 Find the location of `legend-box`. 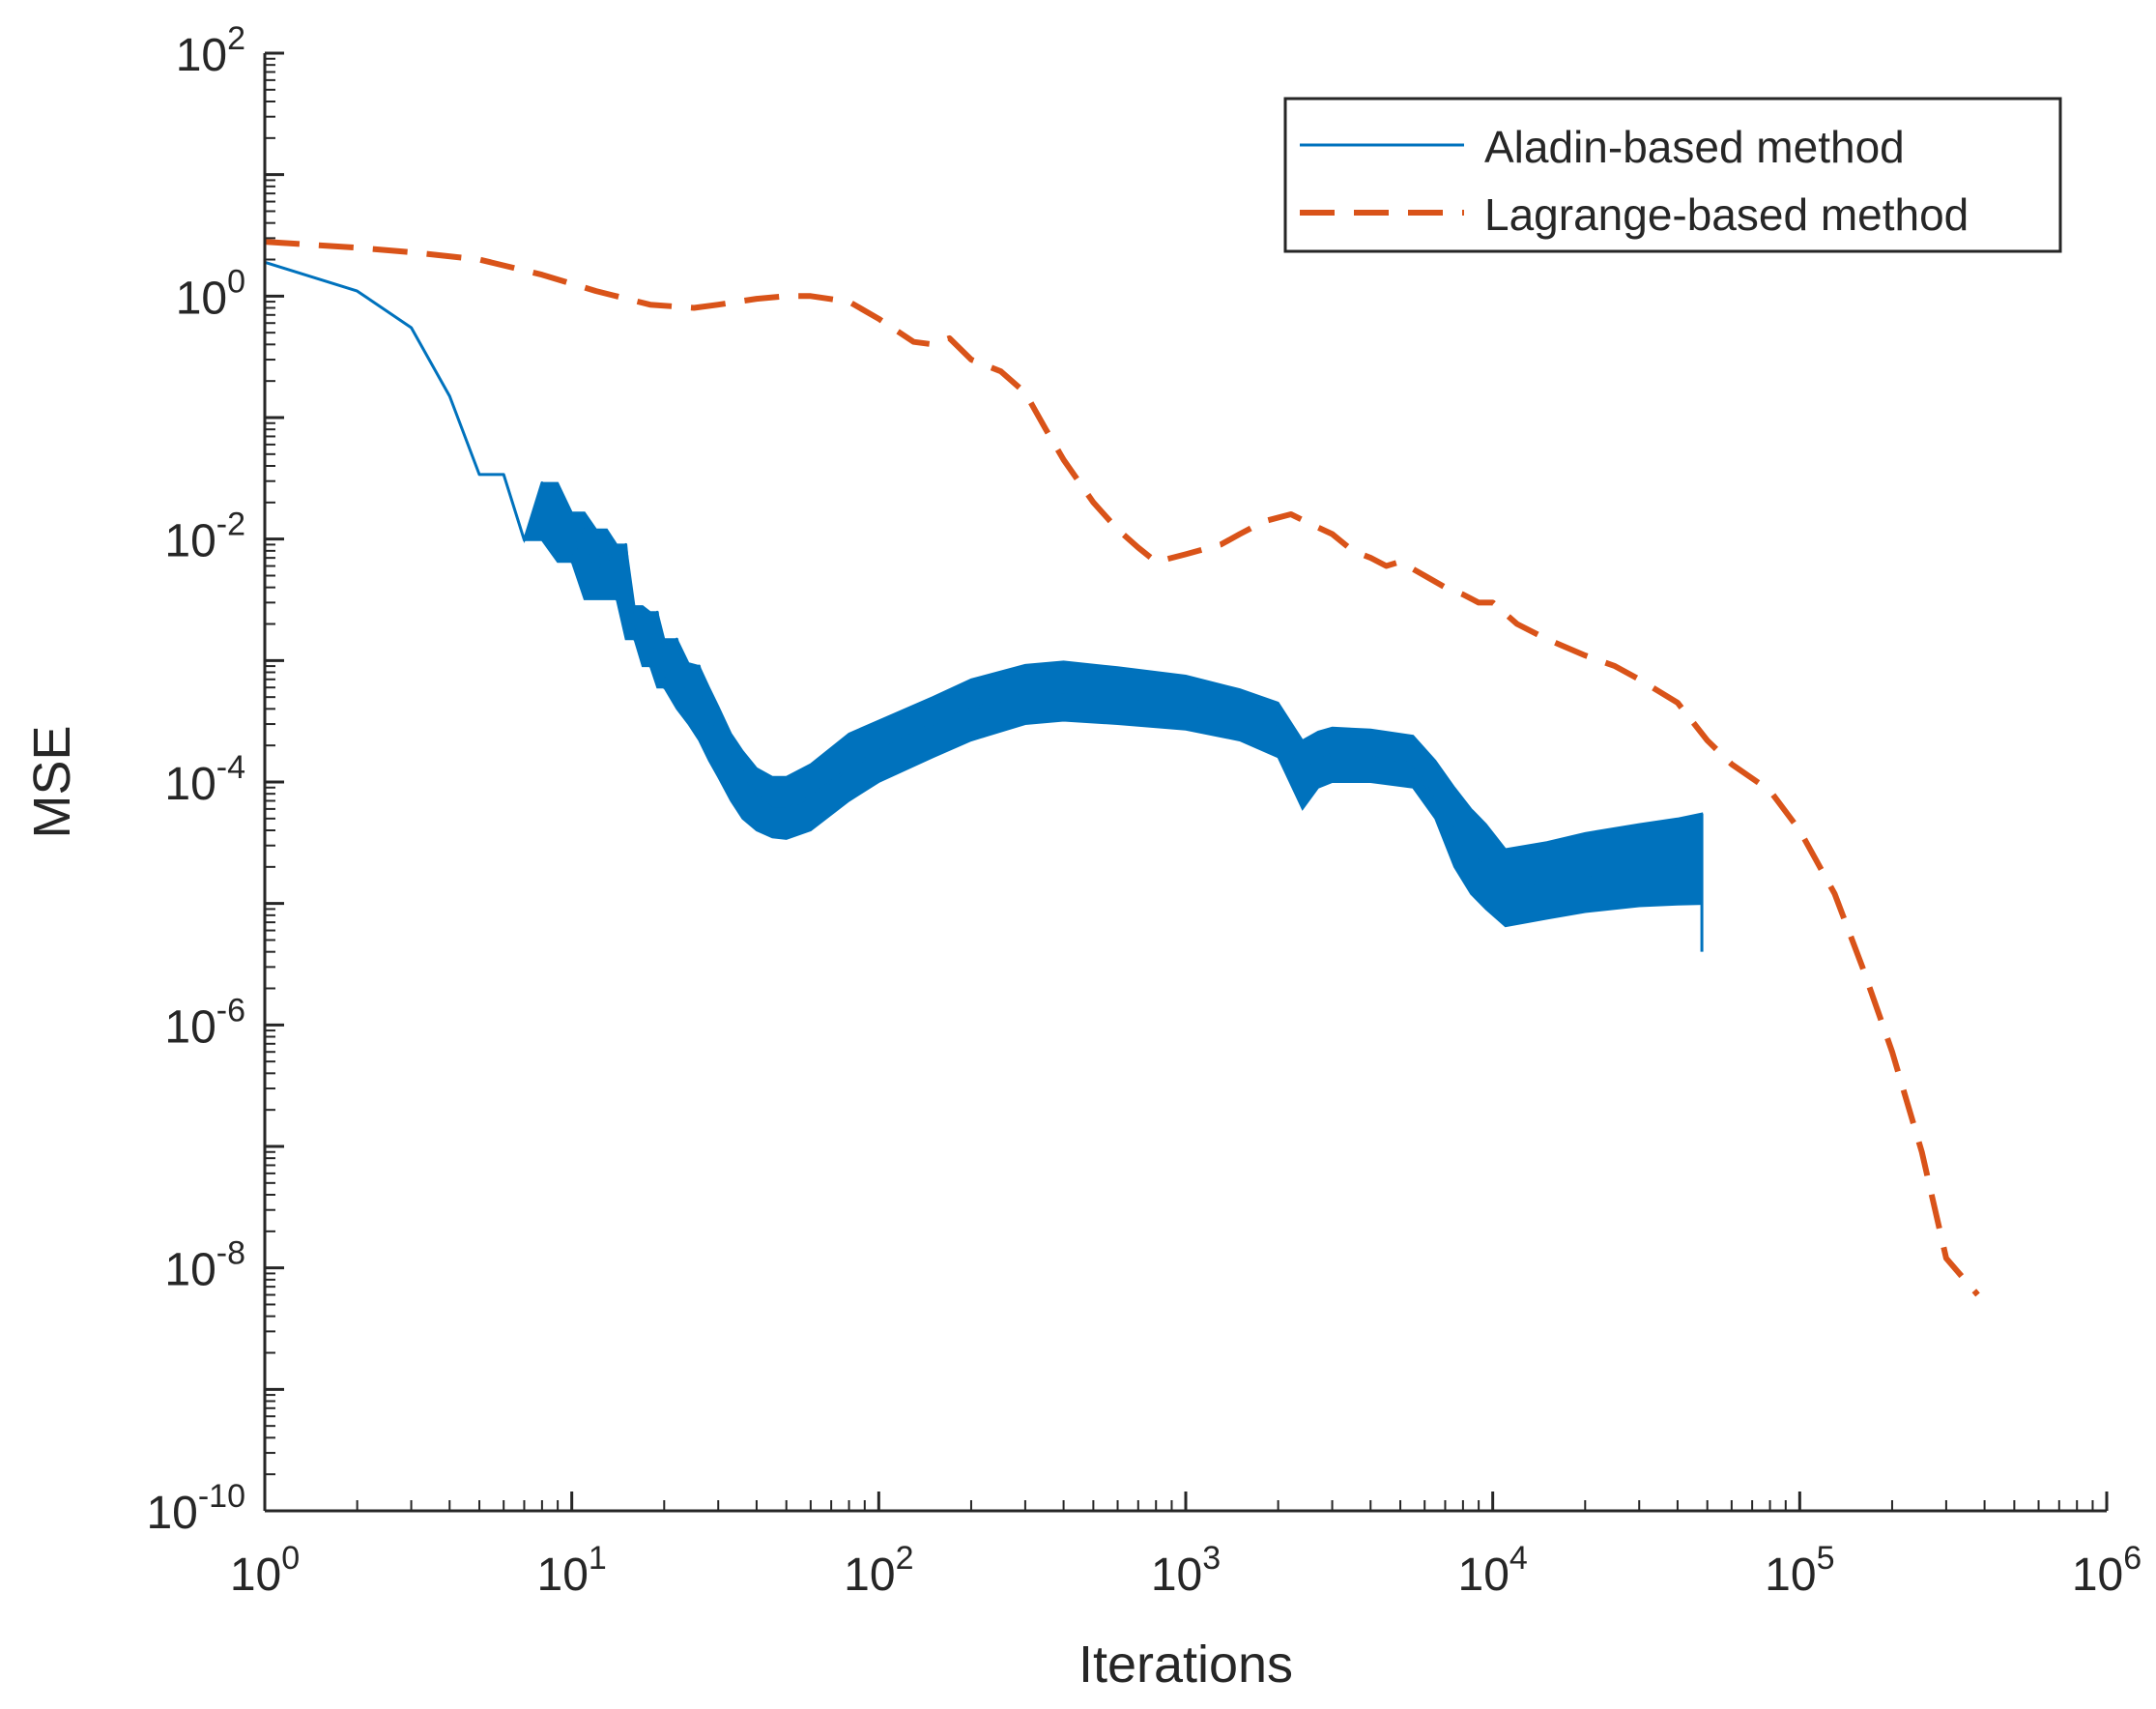

legend-box is located at coordinates (1672, 175).